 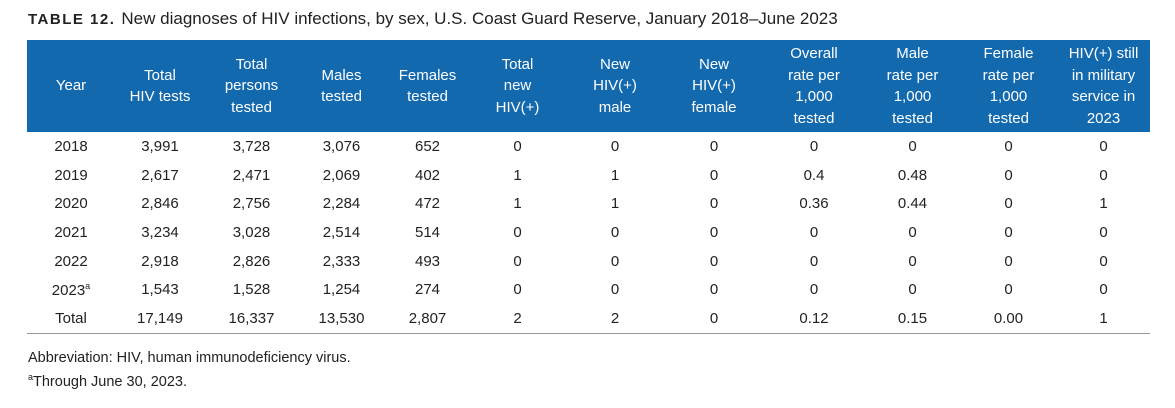 What do you see at coordinates (88, 285) in the screenshot?
I see `note-mark: a` at bounding box center [88, 285].